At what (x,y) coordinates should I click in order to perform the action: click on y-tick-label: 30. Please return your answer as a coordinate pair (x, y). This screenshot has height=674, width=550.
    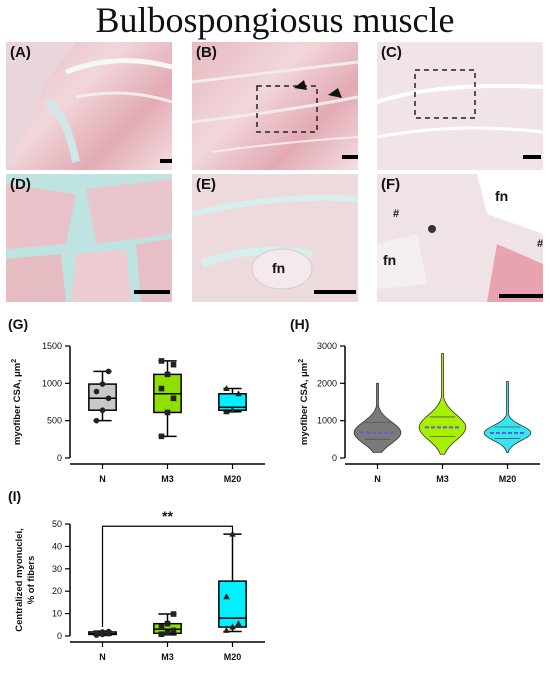
    Looking at the image, I should click on (57, 569).